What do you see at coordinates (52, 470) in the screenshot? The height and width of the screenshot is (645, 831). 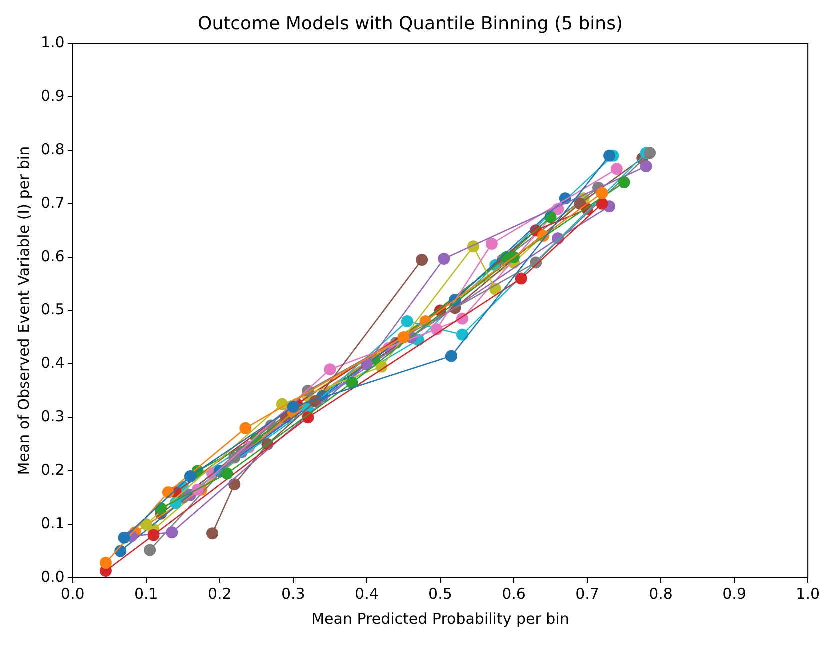 I see `y-tick-label: 0.2` at bounding box center [52, 470].